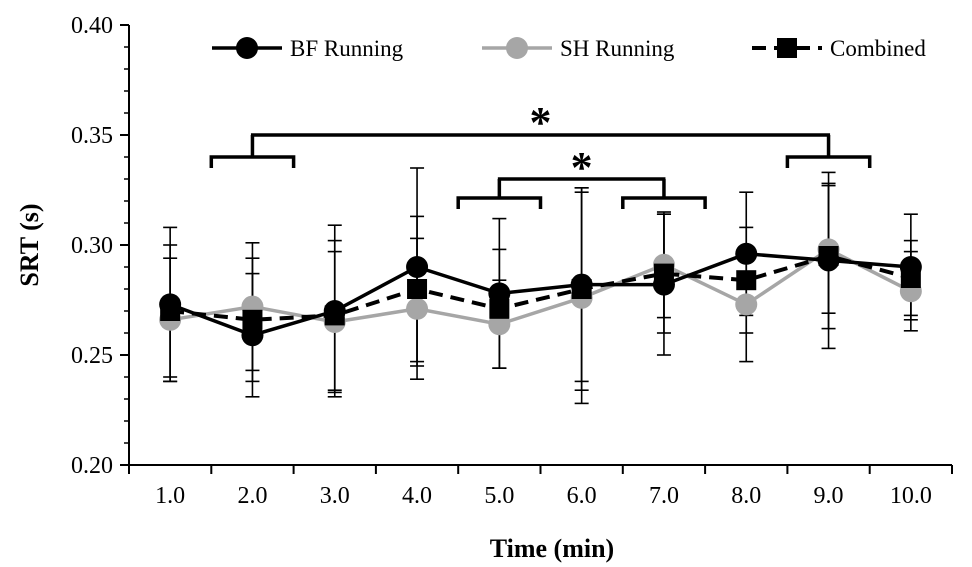 Image resolution: width=972 pixels, height=567 pixels. I want to click on legend: BF Running SH Running Combined, so click(569, 48).